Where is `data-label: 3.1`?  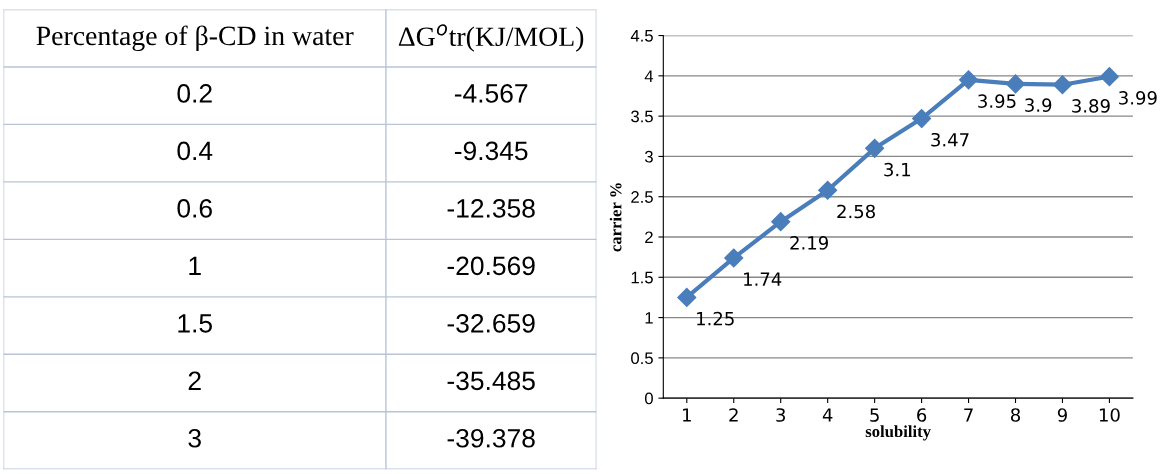 data-label: 3.1 is located at coordinates (897, 169).